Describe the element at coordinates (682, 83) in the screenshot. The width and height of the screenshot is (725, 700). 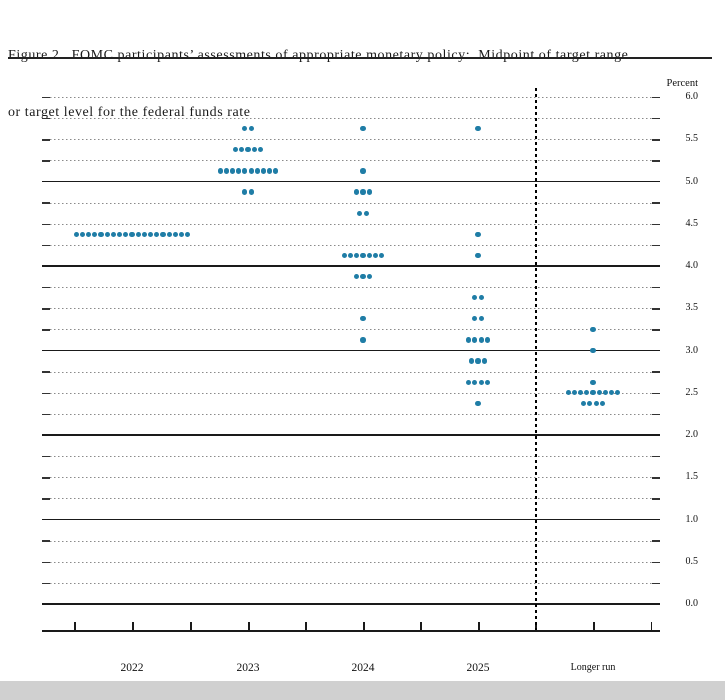
I see `y-axis-title: Percent` at that location.